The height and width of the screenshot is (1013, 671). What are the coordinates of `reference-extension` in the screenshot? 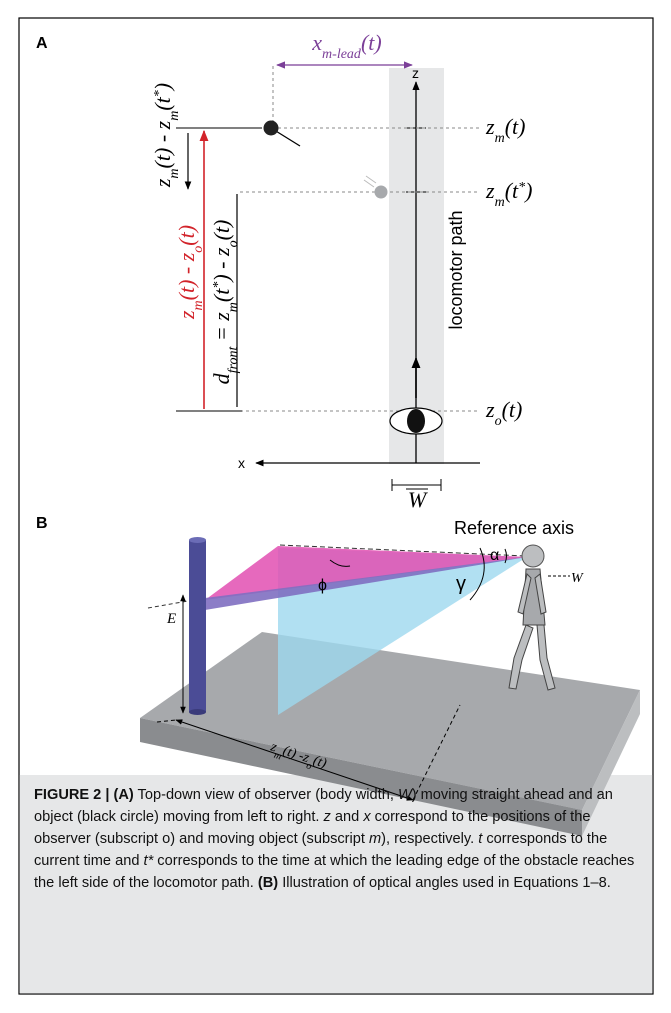 It's located at (176, 603).